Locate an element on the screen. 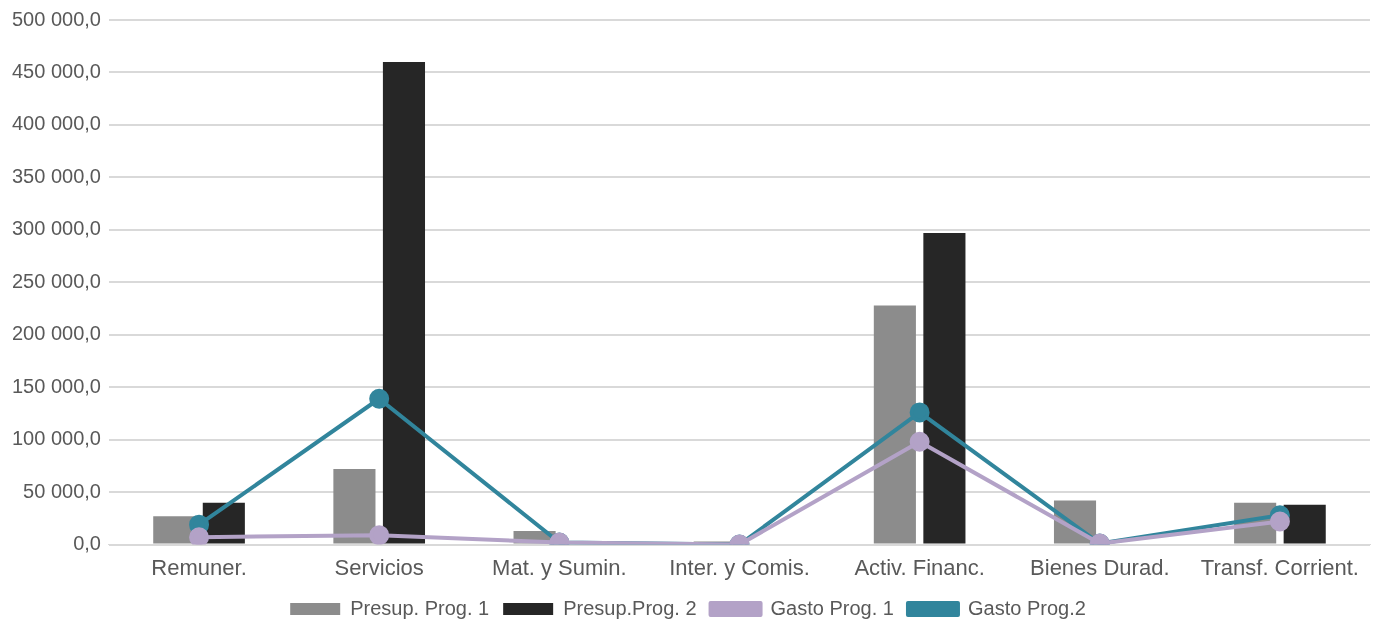 Image resolution: width=1382 pixels, height=633 pixels. y-tick-label: 500 000,0 is located at coordinates (56, 18).